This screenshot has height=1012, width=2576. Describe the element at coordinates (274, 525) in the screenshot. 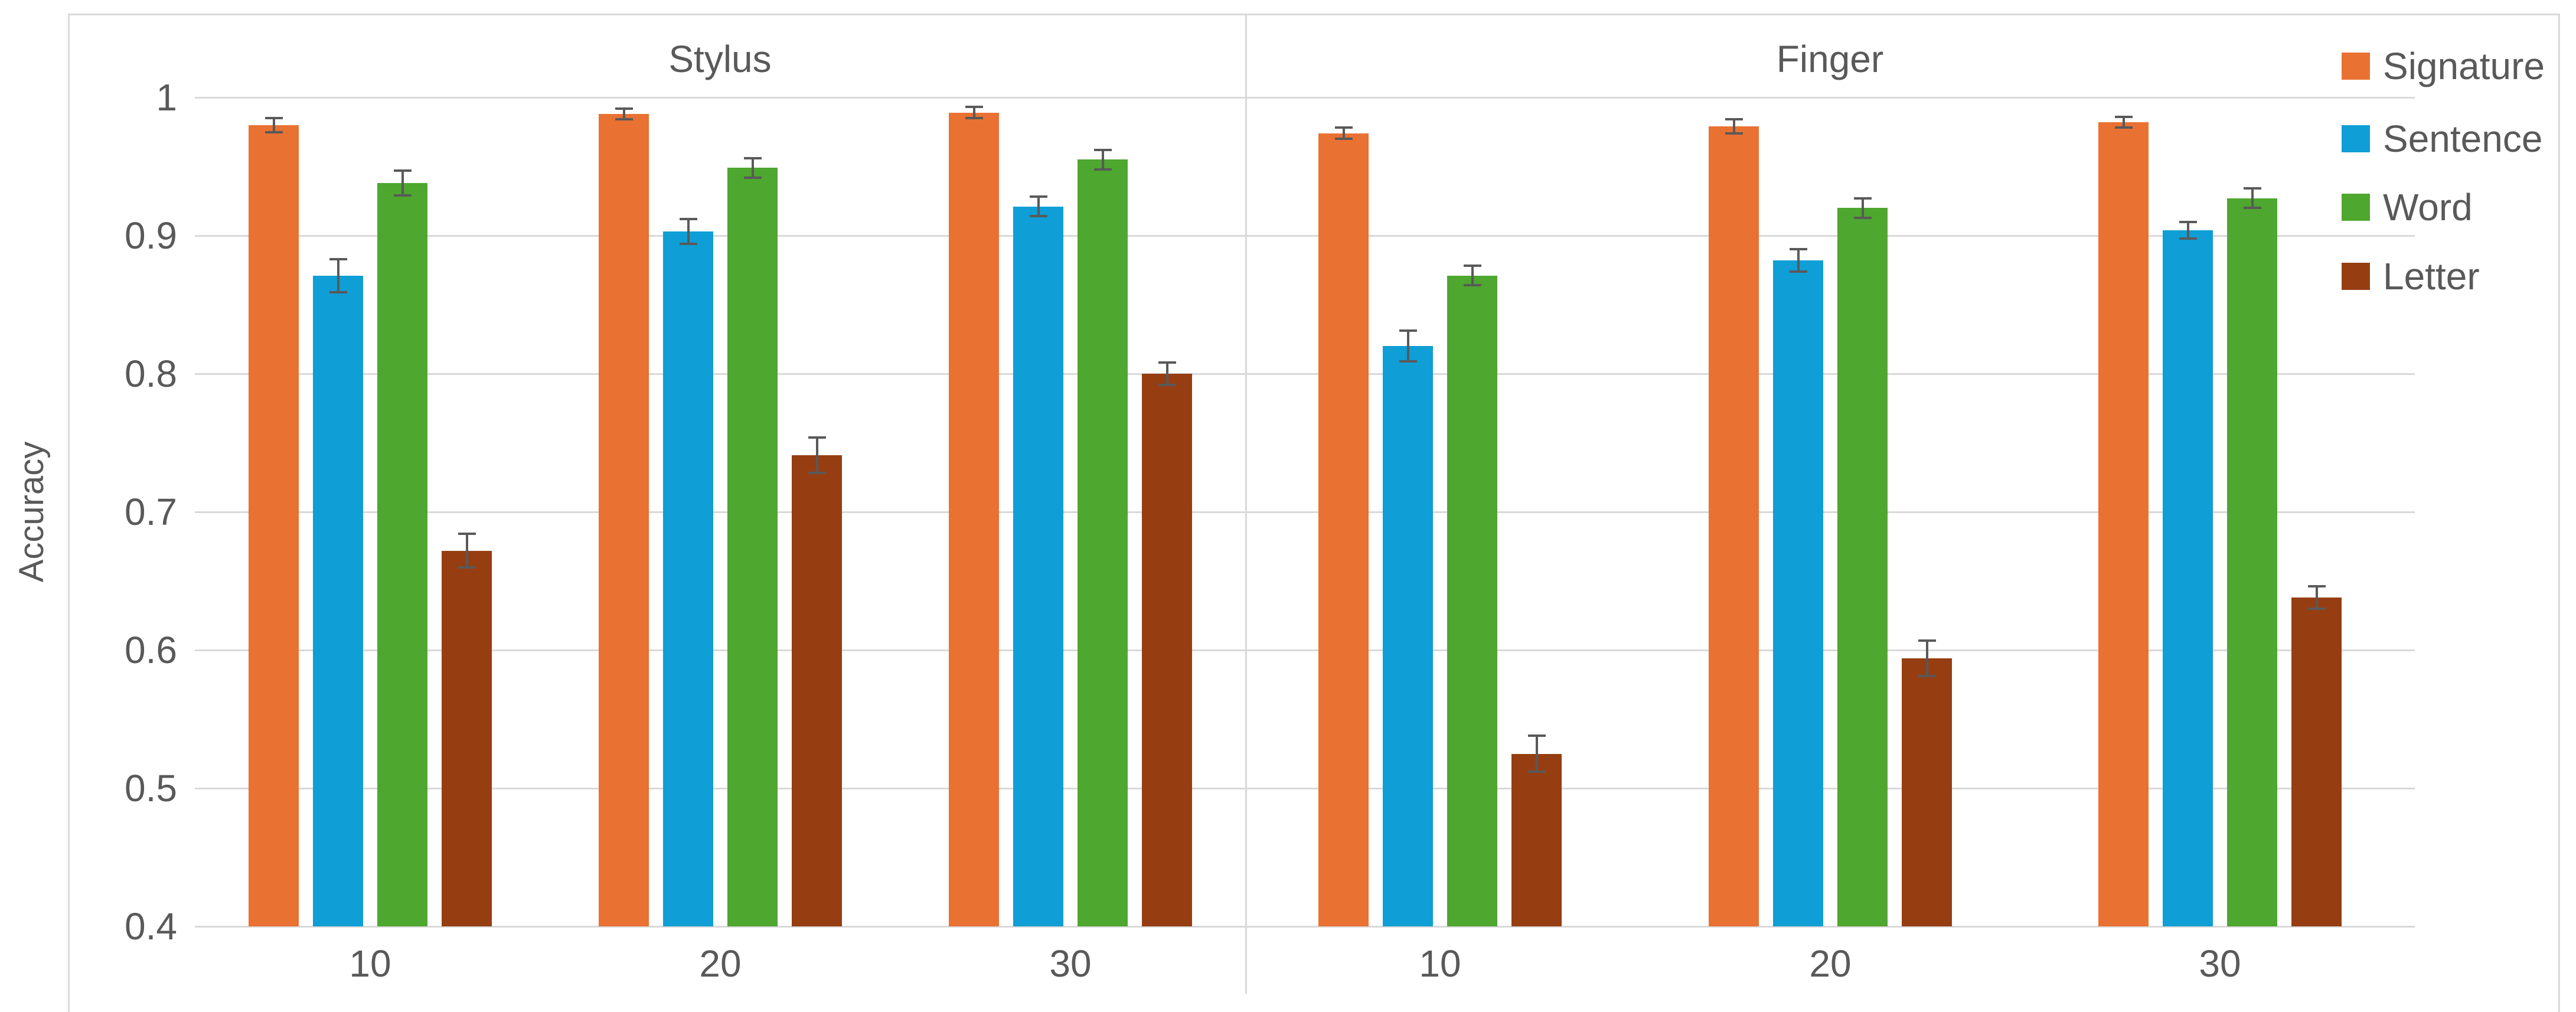

I see `bar-stylus-10-signature` at that location.